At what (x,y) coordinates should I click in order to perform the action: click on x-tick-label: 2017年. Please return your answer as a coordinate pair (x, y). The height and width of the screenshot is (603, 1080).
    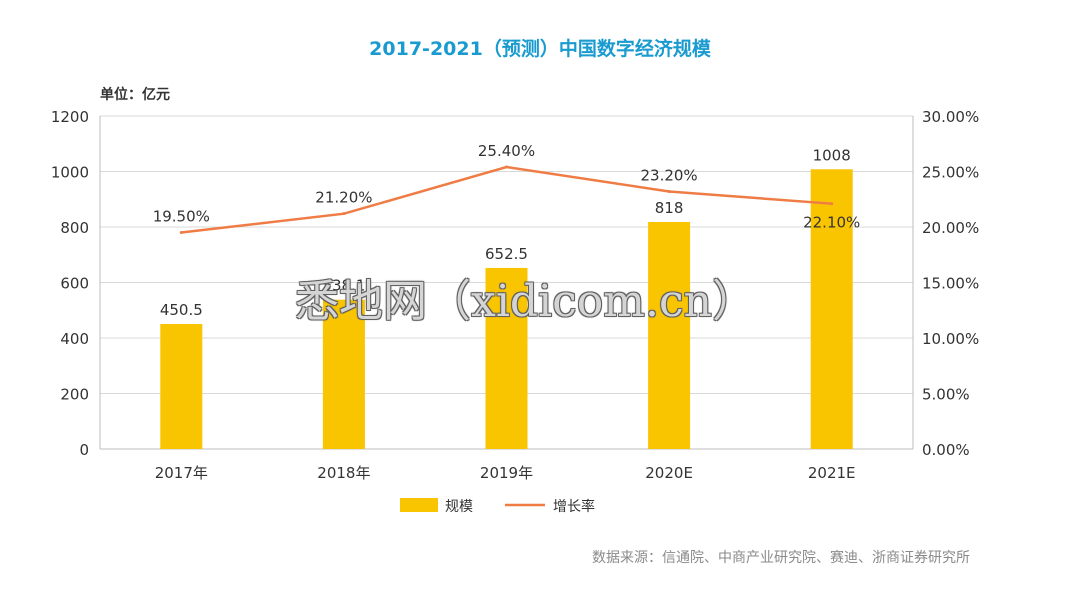
    Looking at the image, I should click on (181, 473).